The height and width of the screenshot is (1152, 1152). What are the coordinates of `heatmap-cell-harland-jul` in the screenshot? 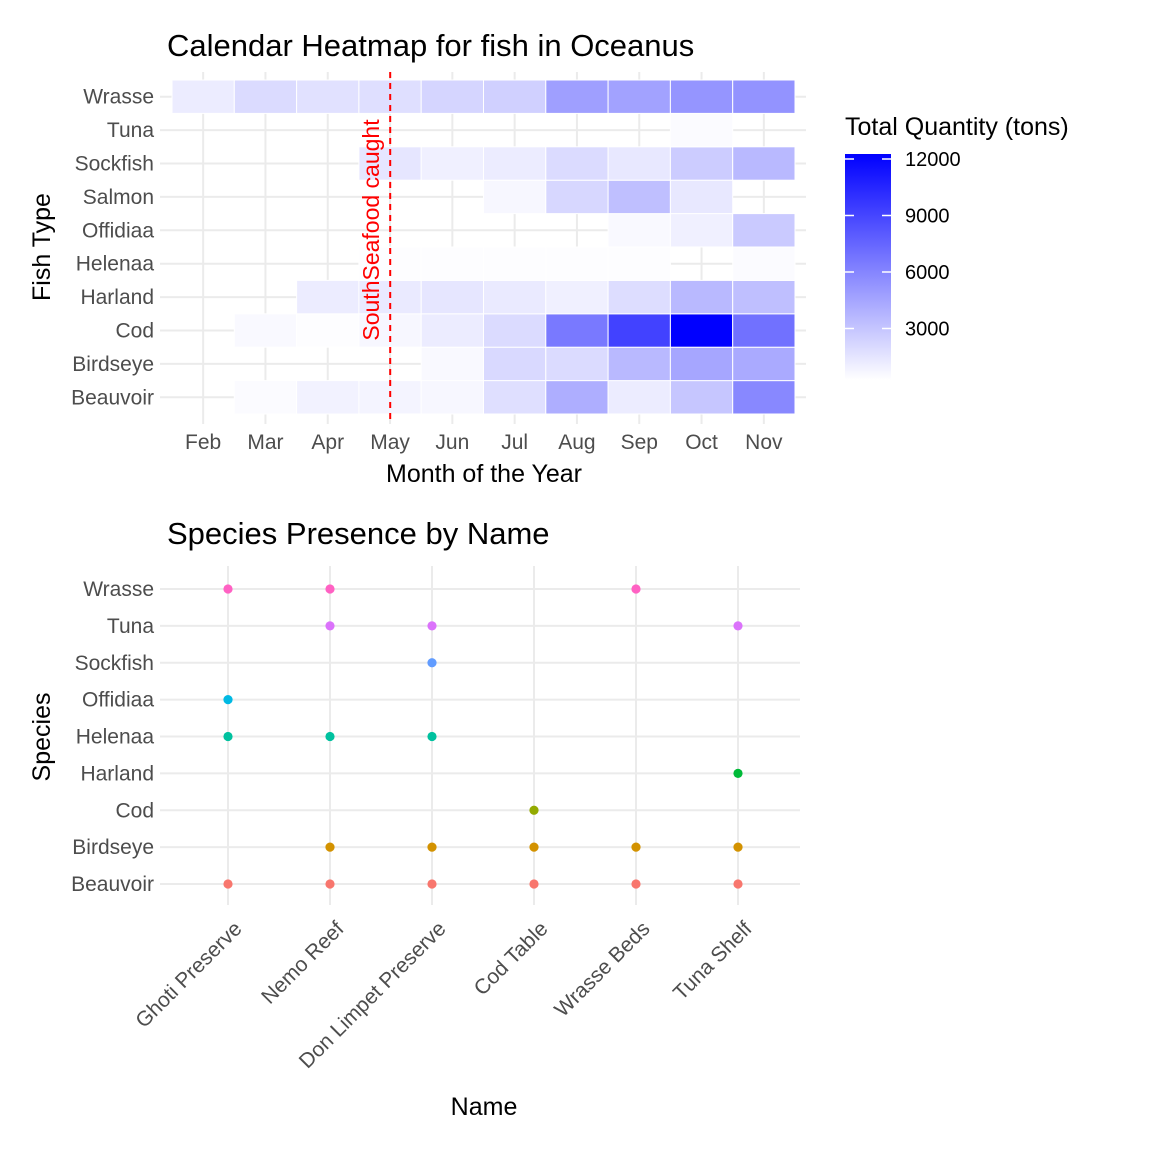 It's located at (515, 297).